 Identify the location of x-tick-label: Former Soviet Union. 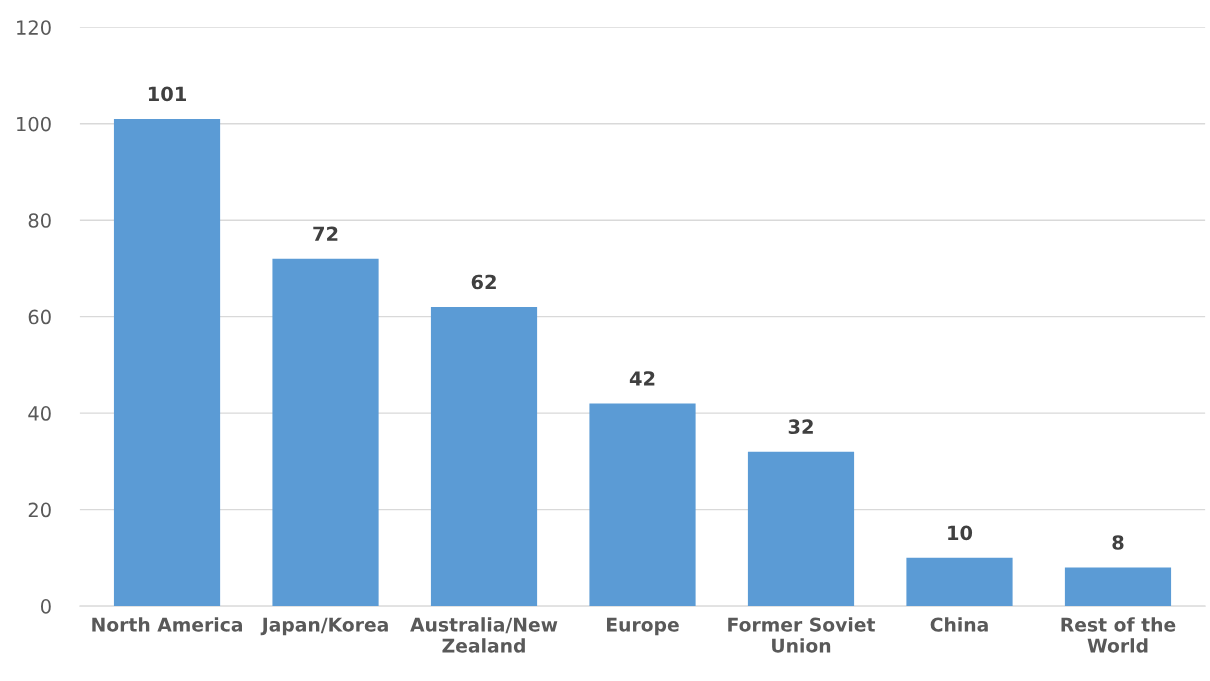
(802, 635).